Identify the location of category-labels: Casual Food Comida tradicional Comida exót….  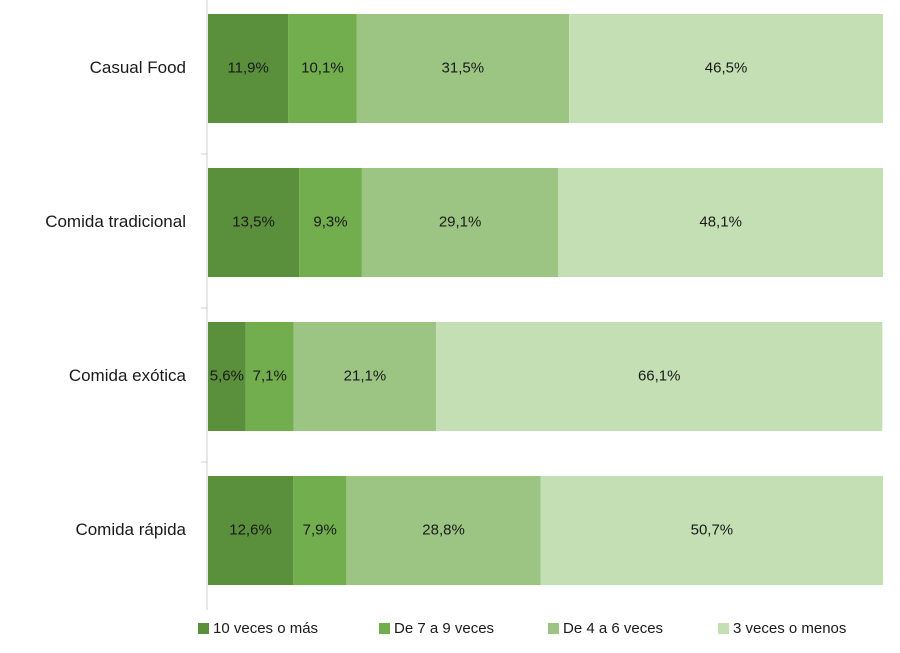
(115, 298).